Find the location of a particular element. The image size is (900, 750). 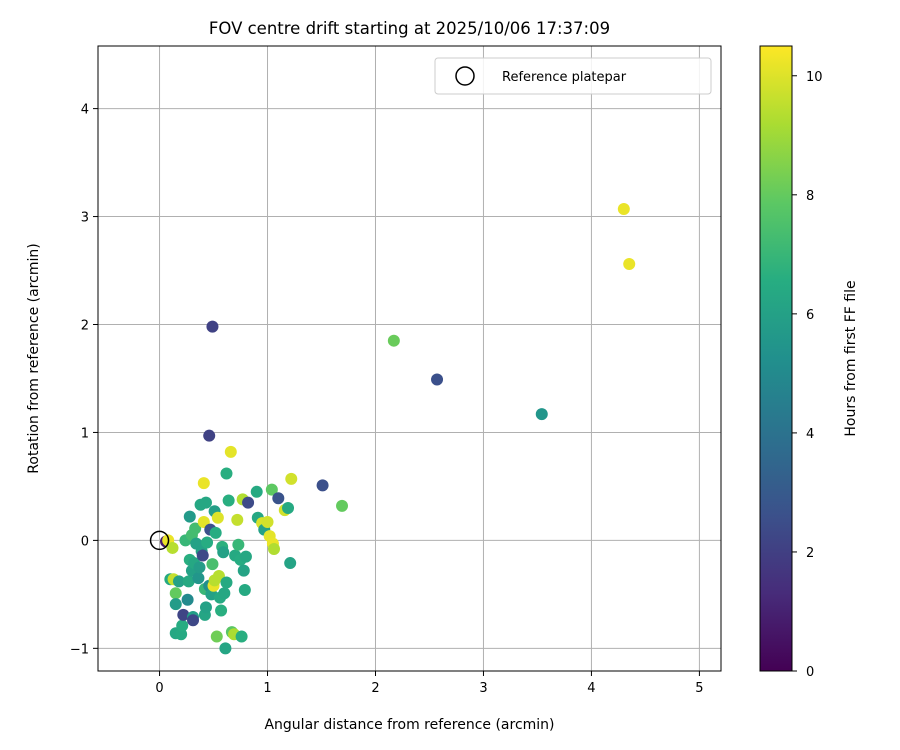

x-tick-label: 4 is located at coordinates (591, 688).